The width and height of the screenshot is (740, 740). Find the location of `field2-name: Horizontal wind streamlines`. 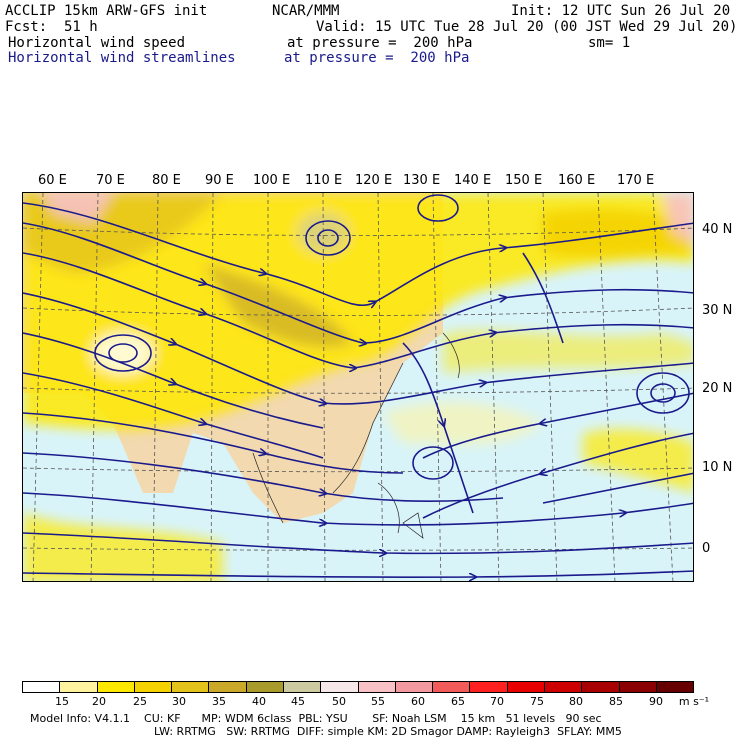

field2-name: Horizontal wind streamlines is located at coordinates (122, 58).